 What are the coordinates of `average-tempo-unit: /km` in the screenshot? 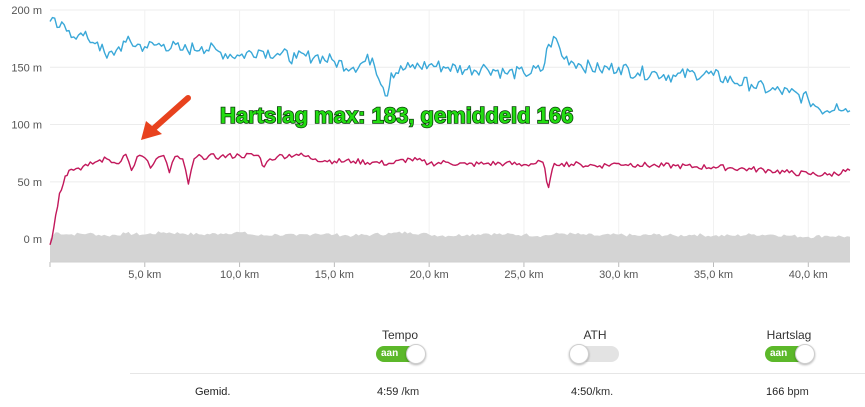 It's located at (410, 392).